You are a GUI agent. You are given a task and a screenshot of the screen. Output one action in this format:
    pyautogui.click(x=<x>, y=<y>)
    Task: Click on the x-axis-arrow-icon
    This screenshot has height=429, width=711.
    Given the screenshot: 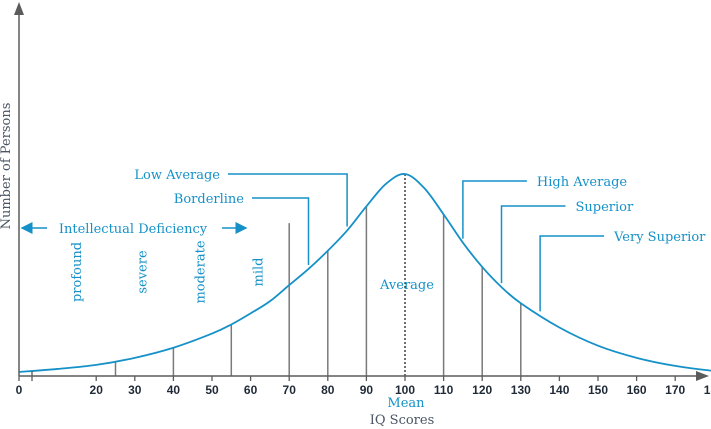 What is the action you would take?
    pyautogui.click(x=702, y=376)
    